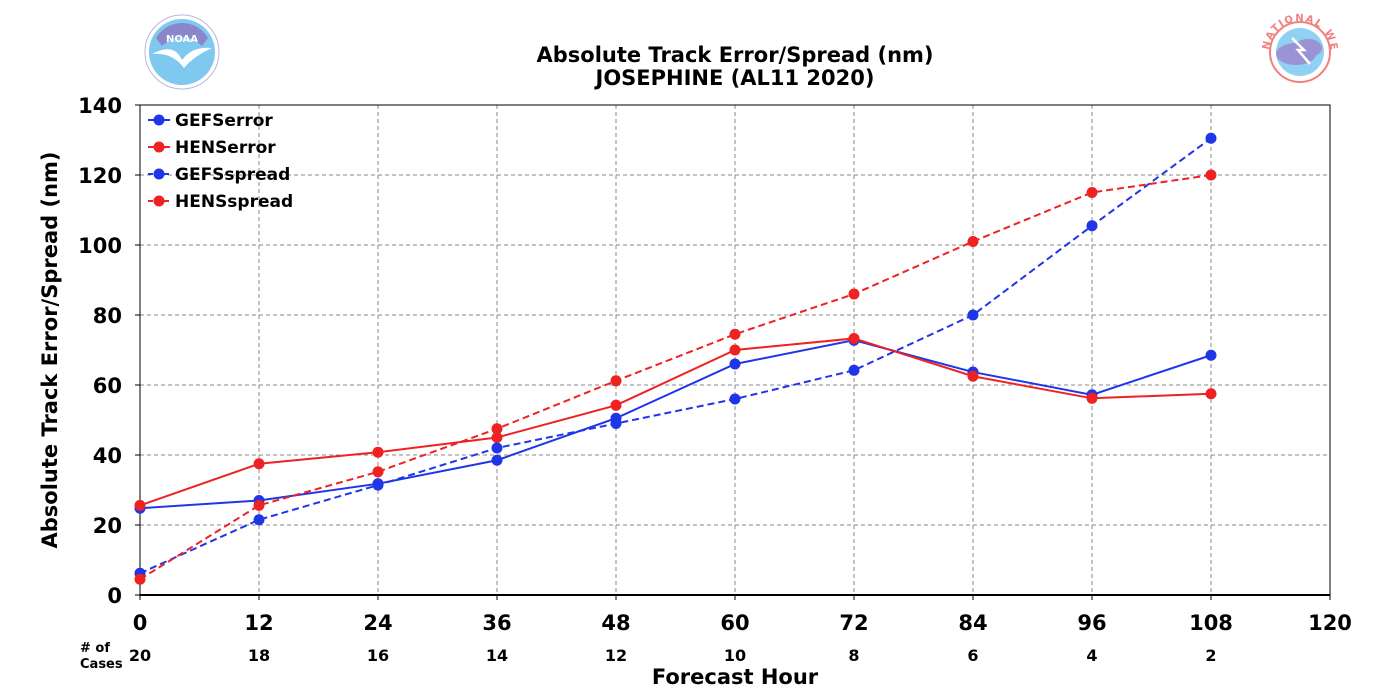 Image resolution: width=1400 pixels, height=700 pixels. I want to click on chart-subtitle: JOSEPHINE (AL11 2020), so click(734, 78).